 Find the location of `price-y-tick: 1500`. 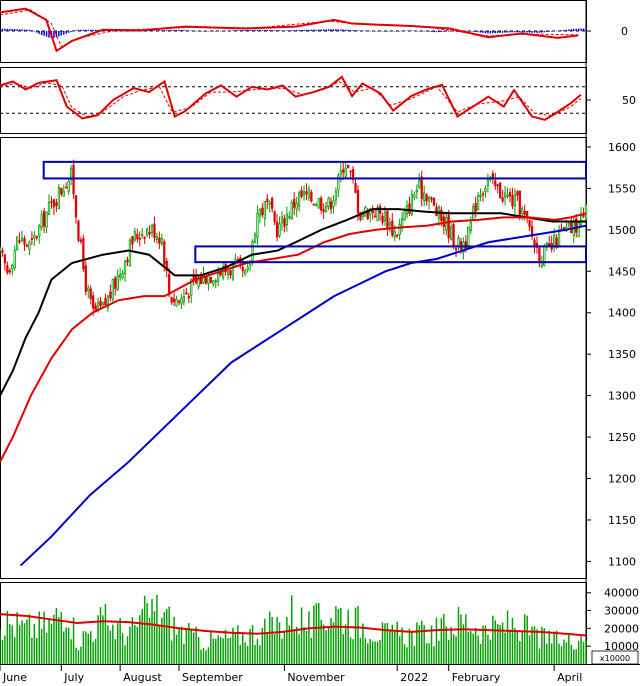

price-y-tick: 1500 is located at coordinates (622, 230).